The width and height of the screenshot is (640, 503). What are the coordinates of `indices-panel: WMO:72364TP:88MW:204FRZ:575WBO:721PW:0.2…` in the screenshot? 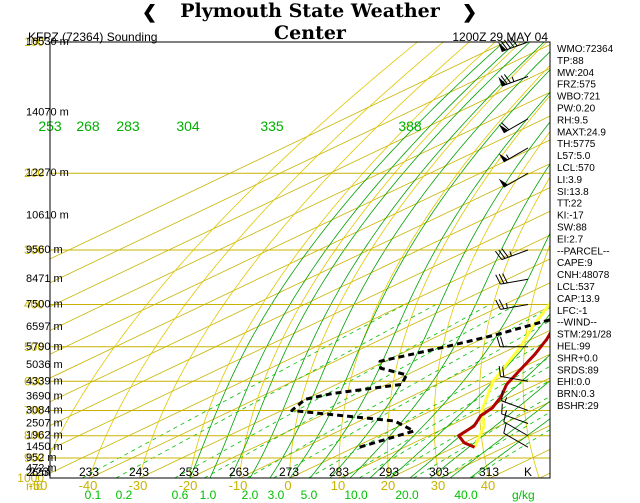 It's located at (585, 228).